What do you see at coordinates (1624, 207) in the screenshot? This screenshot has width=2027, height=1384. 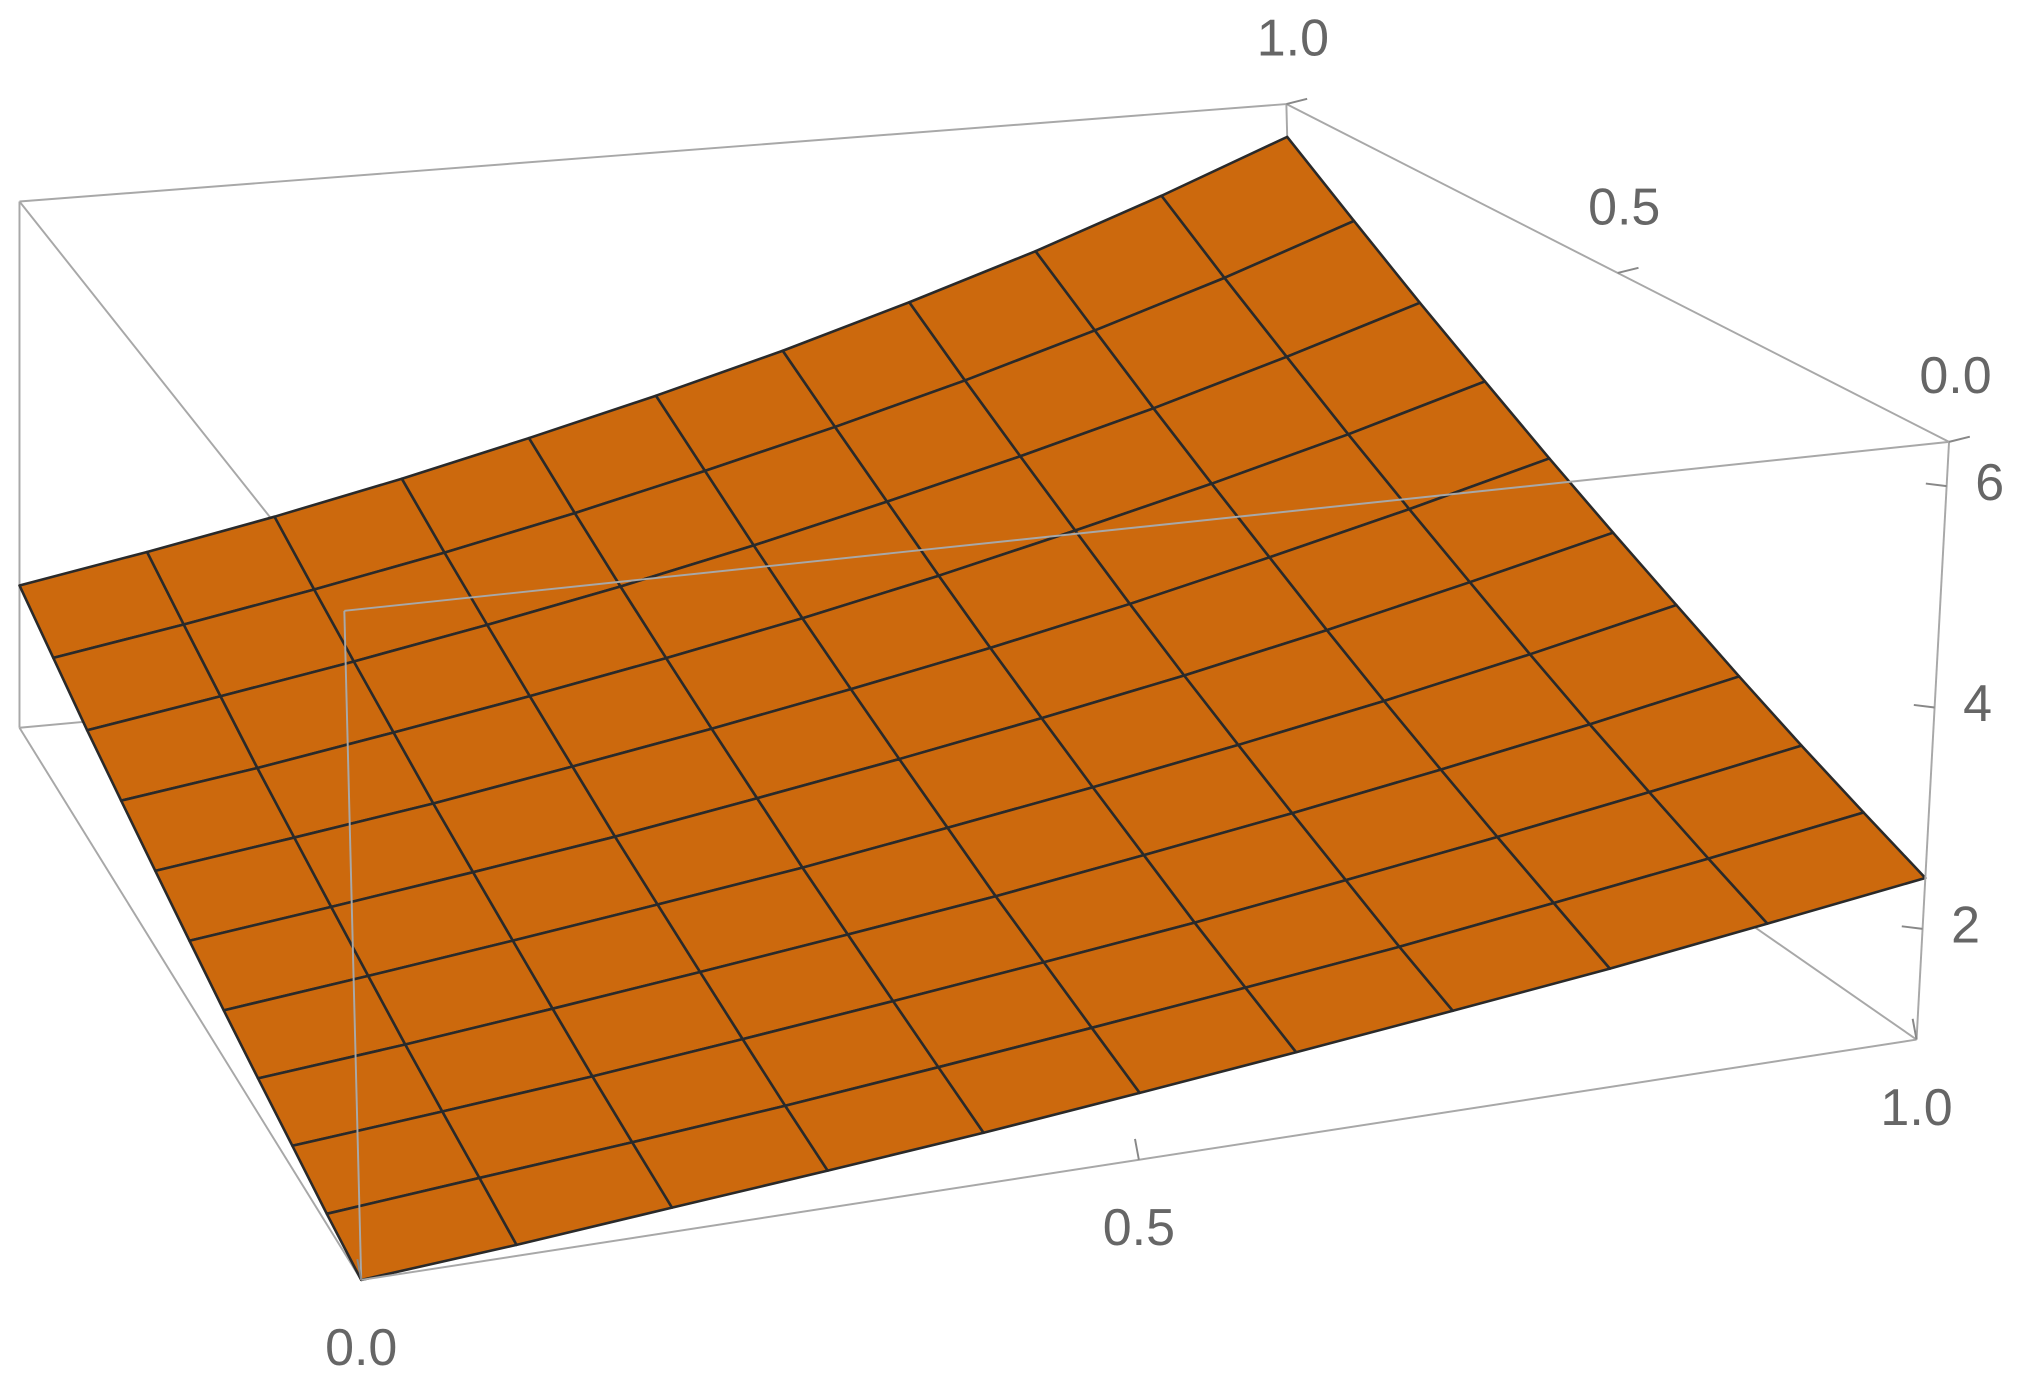 I see `y-tick-label: 0.5` at bounding box center [1624, 207].